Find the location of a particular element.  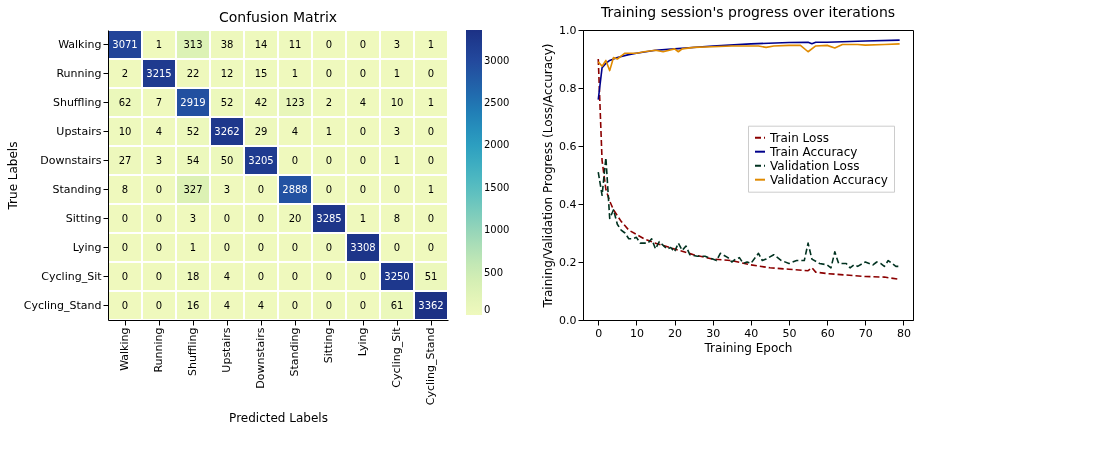

x-tick-label: 30 is located at coordinates (713, 333).